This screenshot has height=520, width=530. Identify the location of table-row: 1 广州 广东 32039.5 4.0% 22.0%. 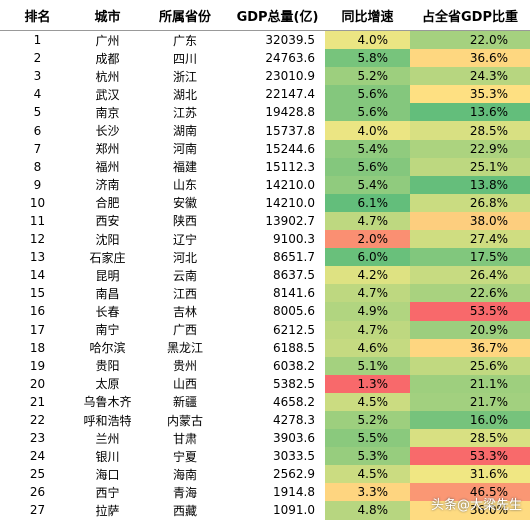
(265, 40).